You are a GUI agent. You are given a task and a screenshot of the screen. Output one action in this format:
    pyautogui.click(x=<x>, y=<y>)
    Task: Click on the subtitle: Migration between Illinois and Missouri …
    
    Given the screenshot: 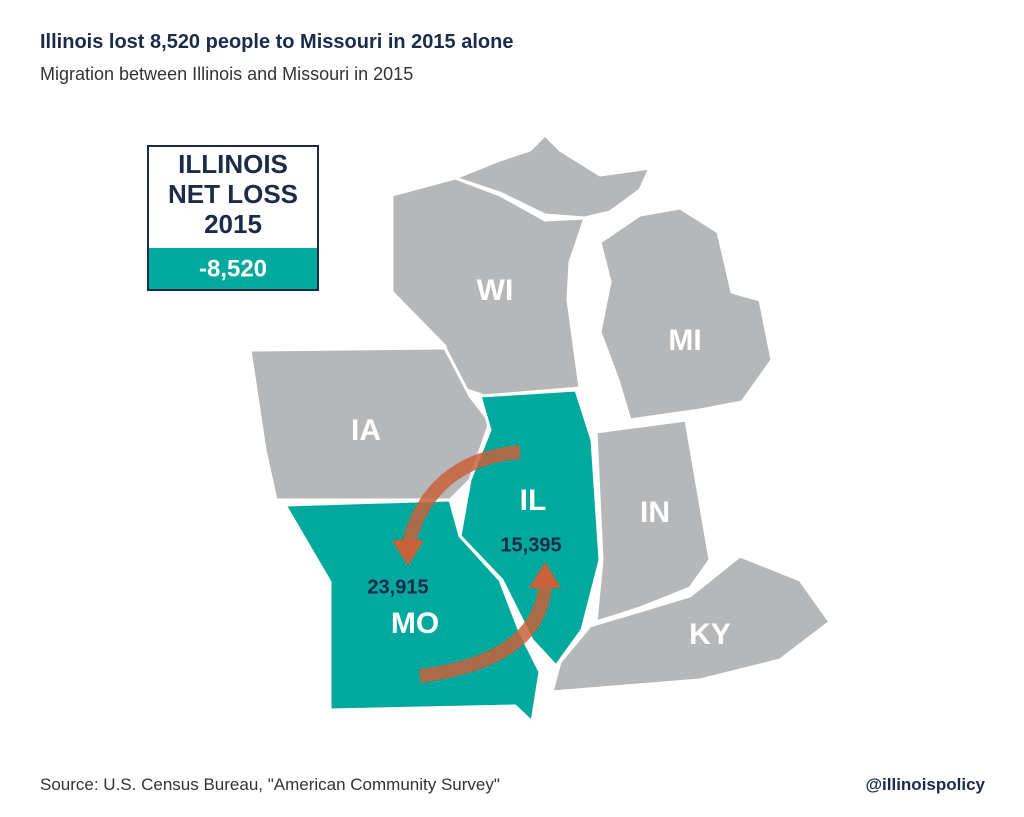 What is the action you would take?
    pyautogui.click(x=226, y=74)
    